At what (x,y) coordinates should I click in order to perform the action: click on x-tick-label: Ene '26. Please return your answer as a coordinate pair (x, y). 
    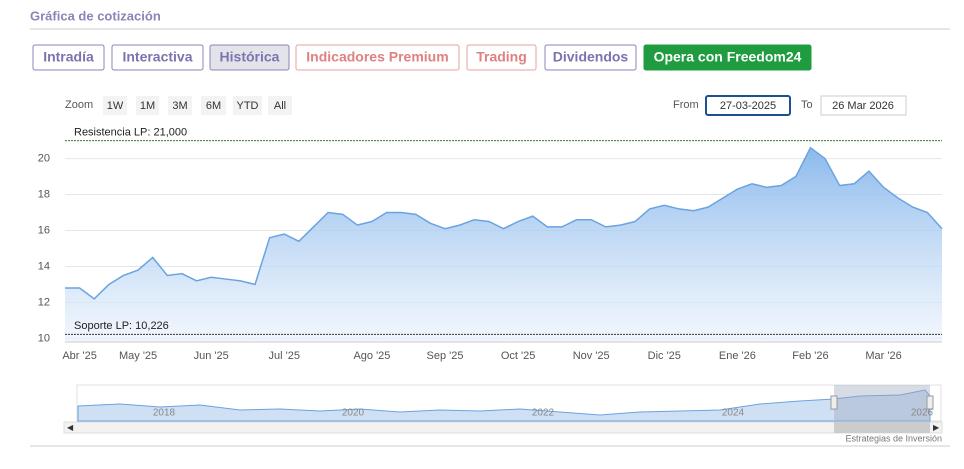
    Looking at the image, I should click on (737, 356).